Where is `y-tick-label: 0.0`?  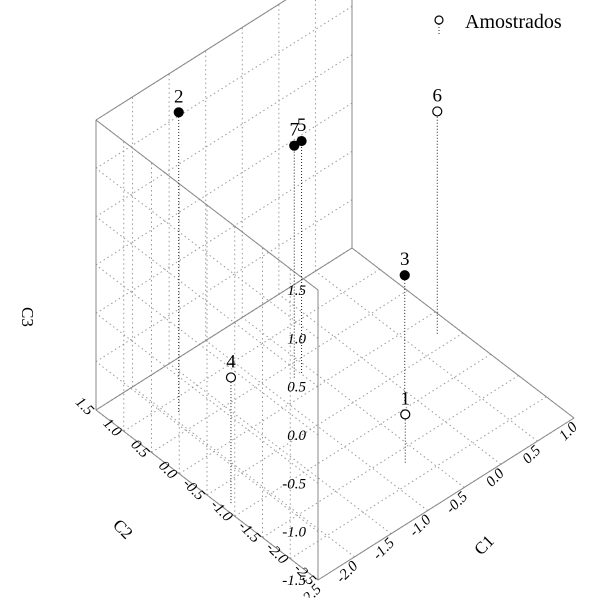 y-tick-label: 0.0 is located at coordinates (167, 470).